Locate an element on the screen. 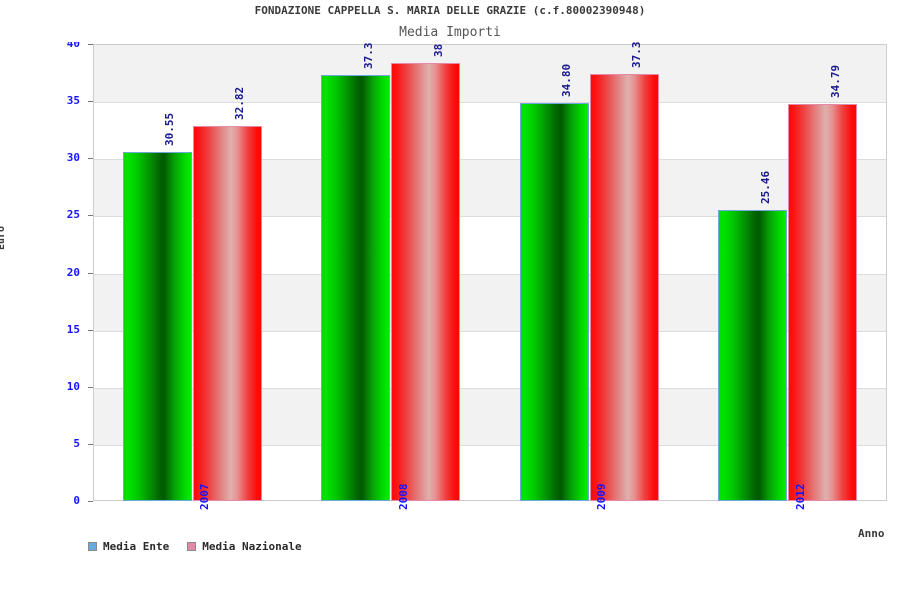 This screenshot has height=600, width=900. bar-value-label: 30.55 is located at coordinates (170, 129).